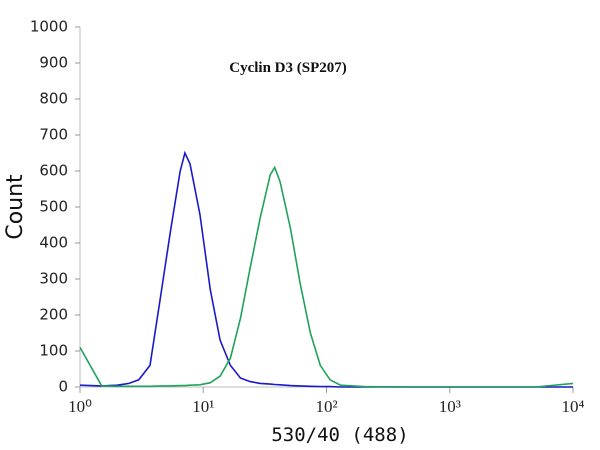 This screenshot has width=600, height=450. I want to click on x-tick-label: 10⁴, so click(573, 406).